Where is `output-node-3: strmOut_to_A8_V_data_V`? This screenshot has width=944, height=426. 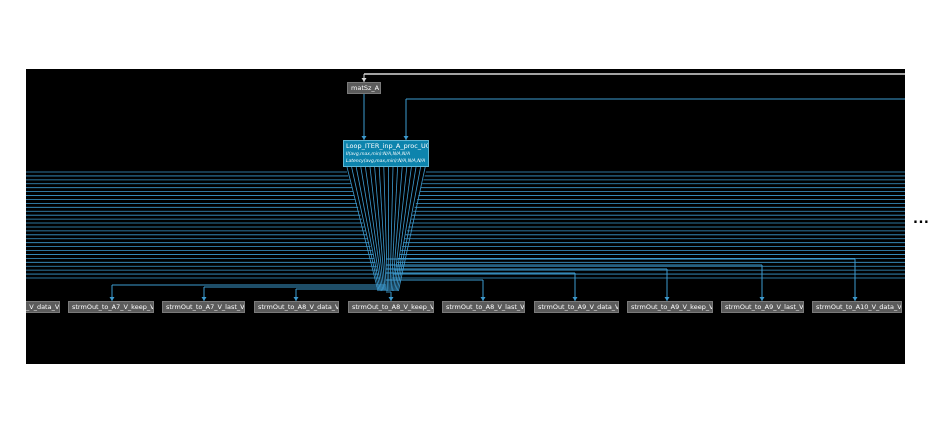
output-node-3: strmOut_to_A8_V_data_V is located at coordinates (296, 307).